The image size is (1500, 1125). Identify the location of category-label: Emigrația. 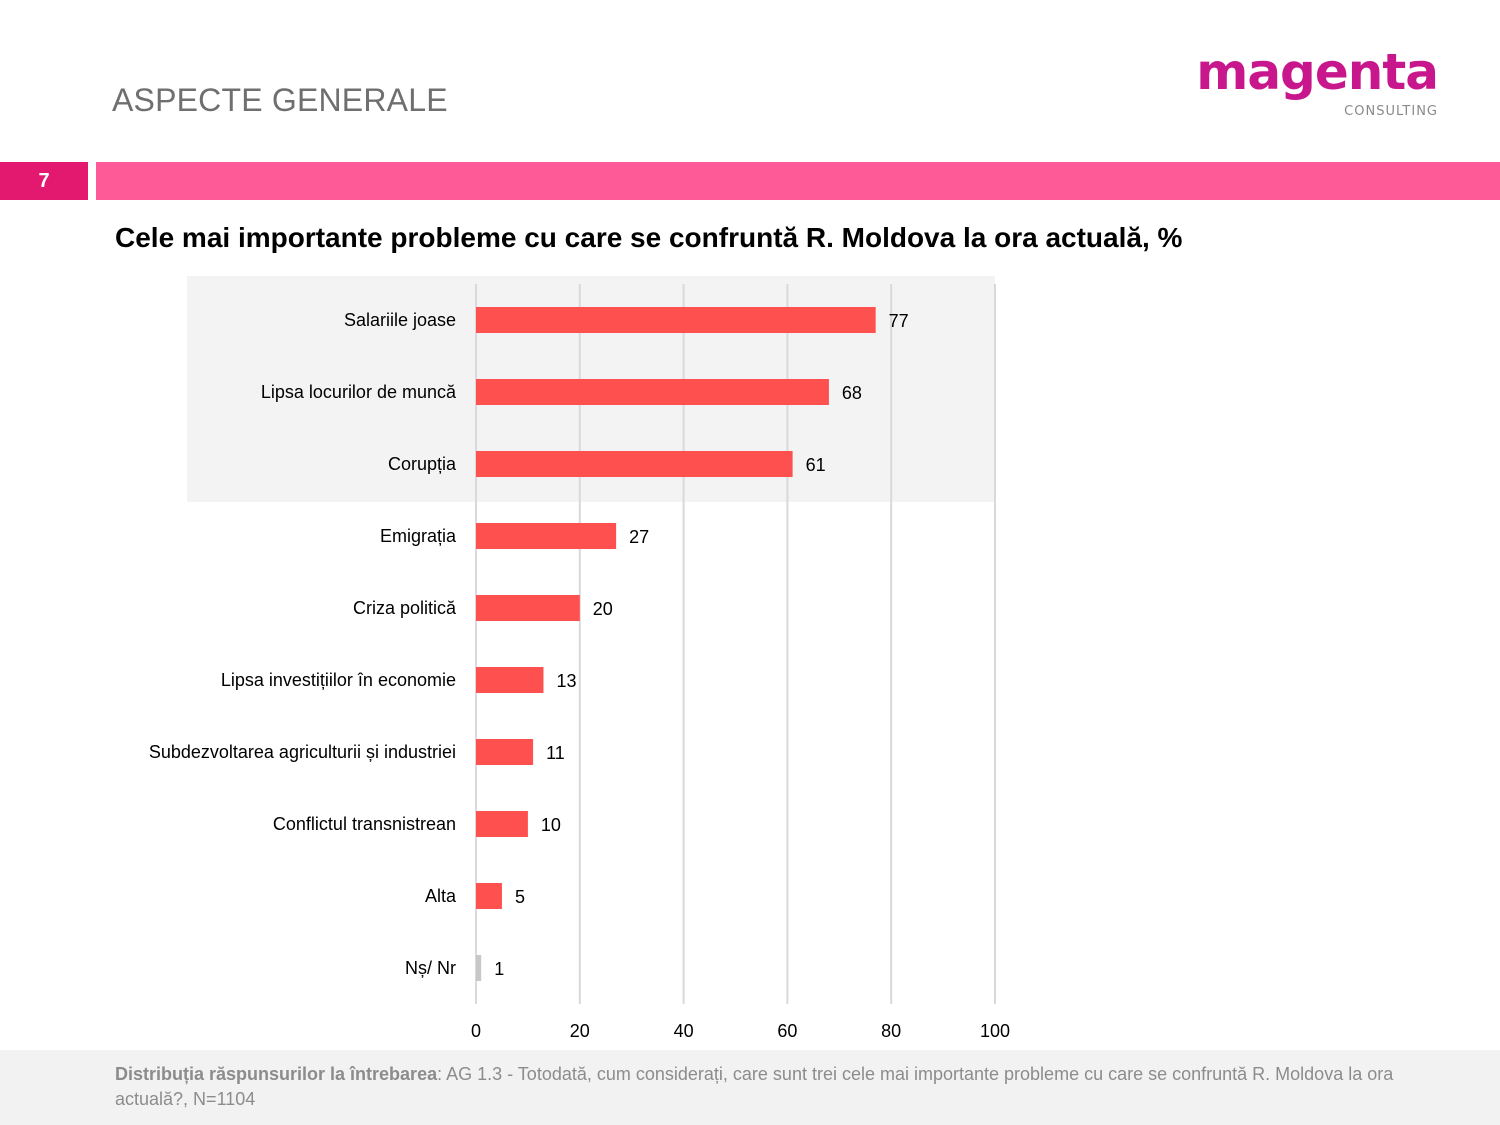
(418, 536).